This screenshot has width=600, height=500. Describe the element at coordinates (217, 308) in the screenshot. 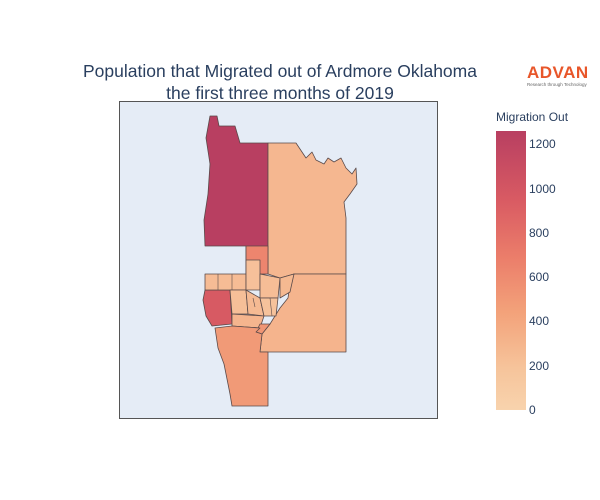

I see `west-mid-tract` at that location.